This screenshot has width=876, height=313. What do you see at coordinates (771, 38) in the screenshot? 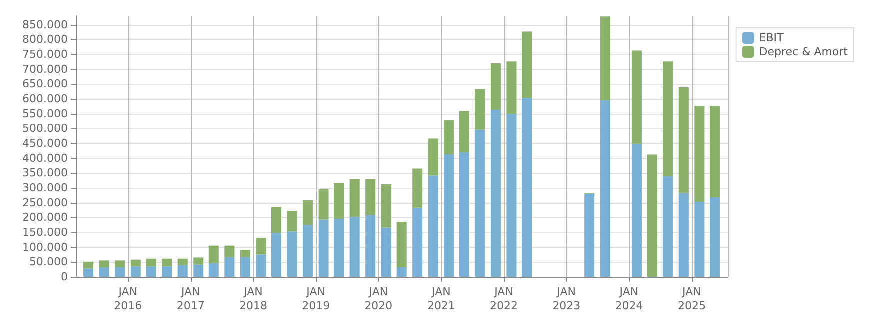
I see `legend-label: EBIT` at bounding box center [771, 38].